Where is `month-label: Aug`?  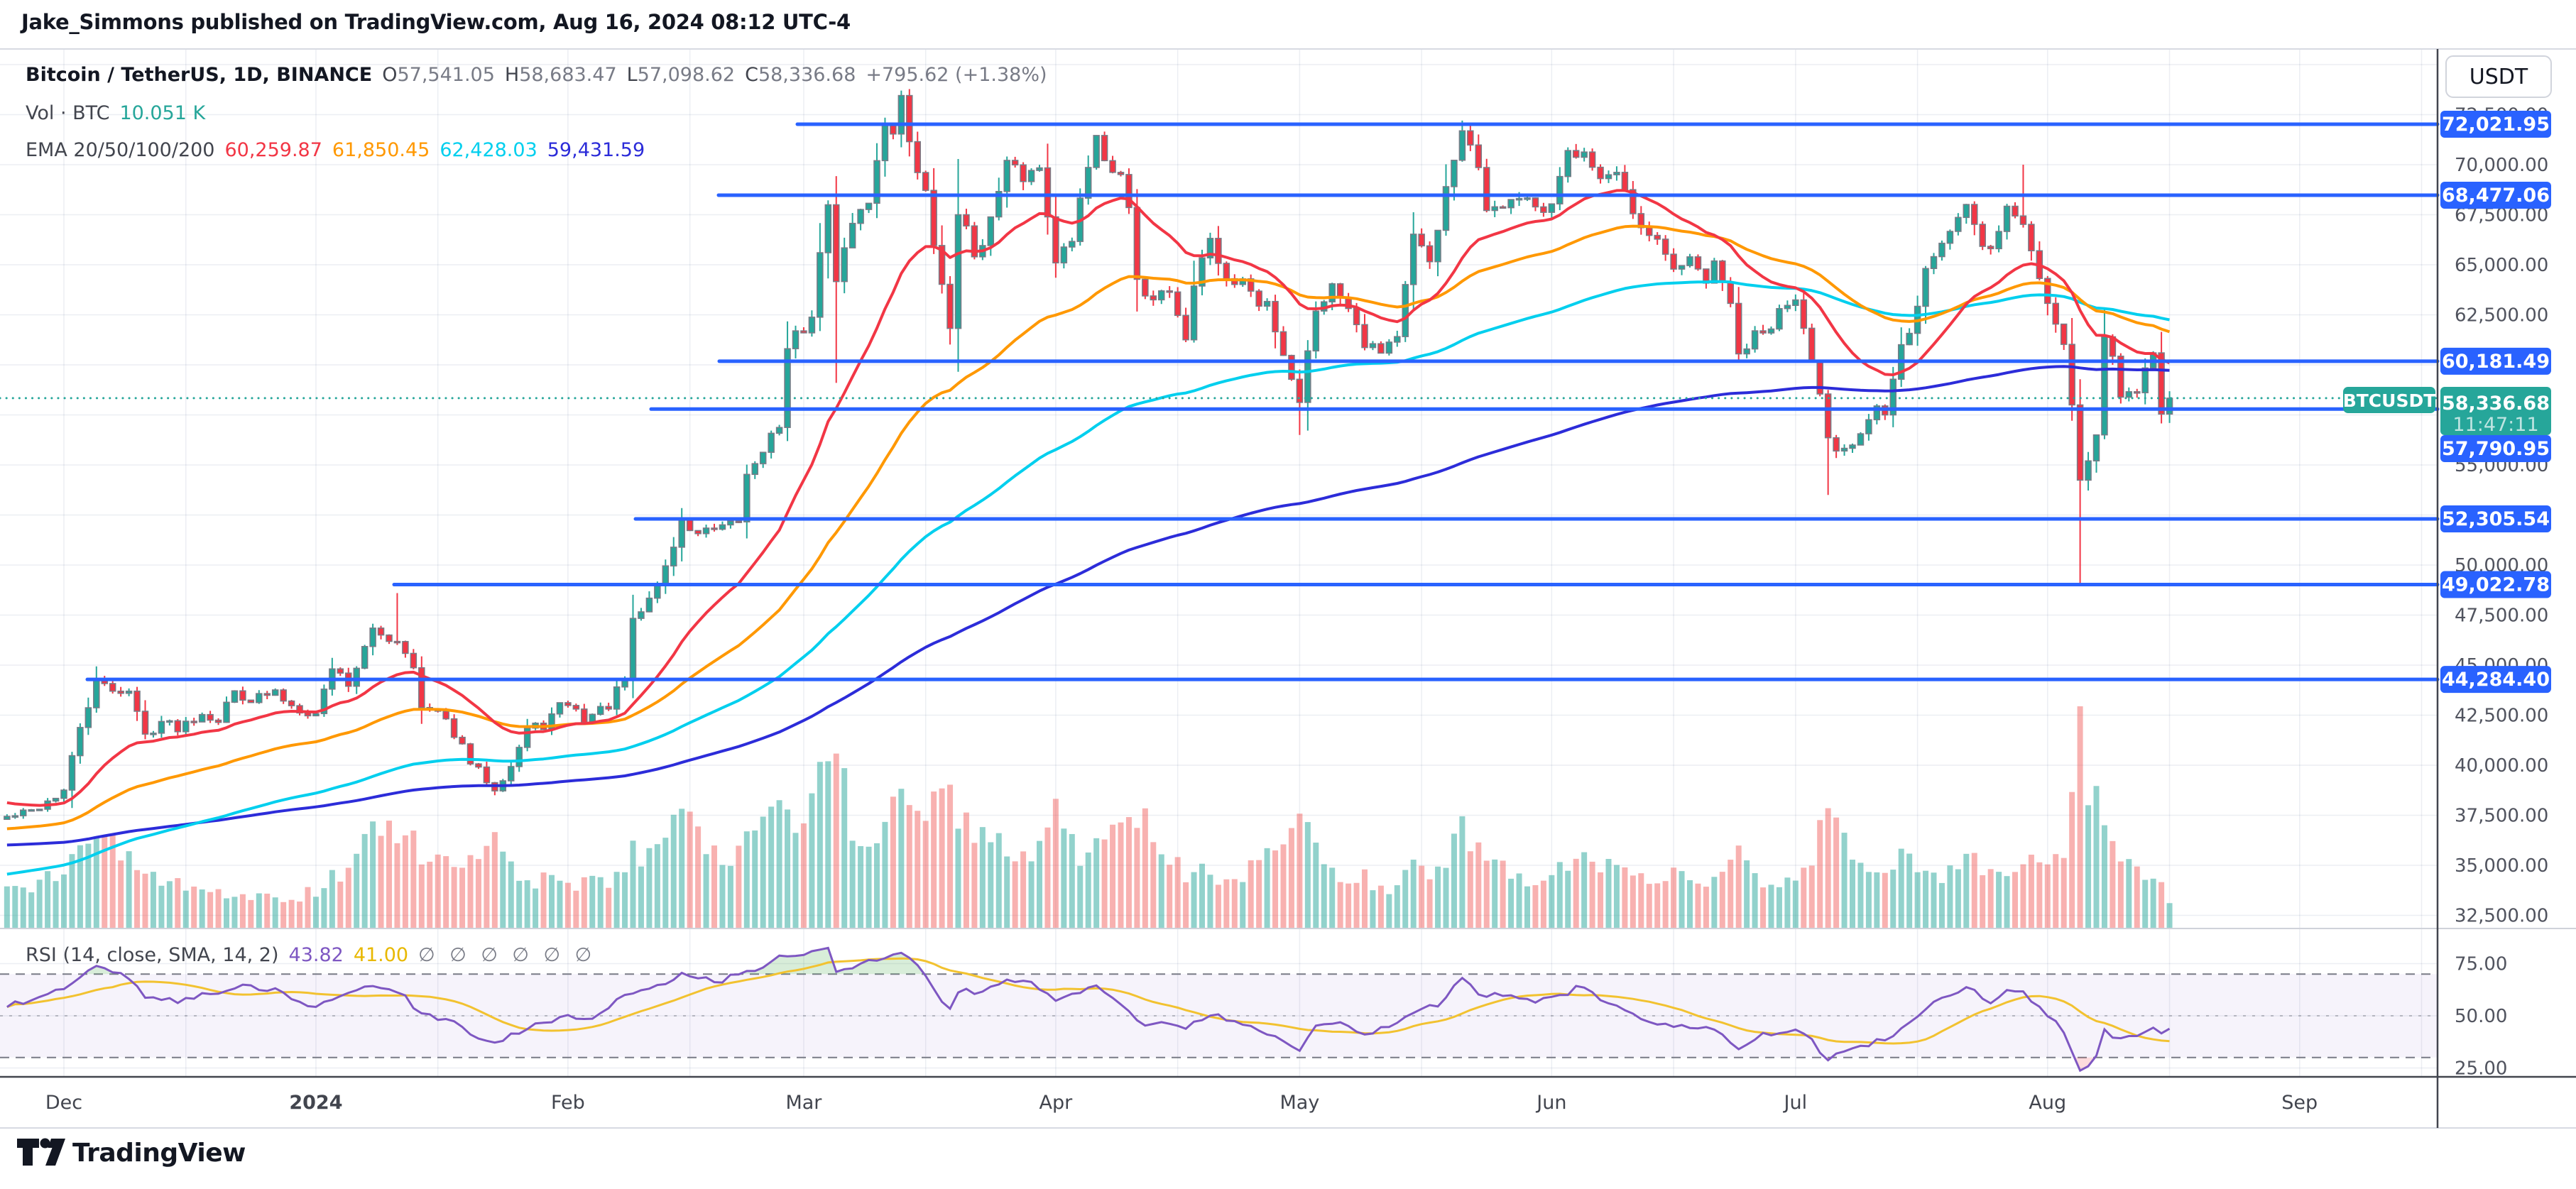
month-label: Aug is located at coordinates (2047, 1103).